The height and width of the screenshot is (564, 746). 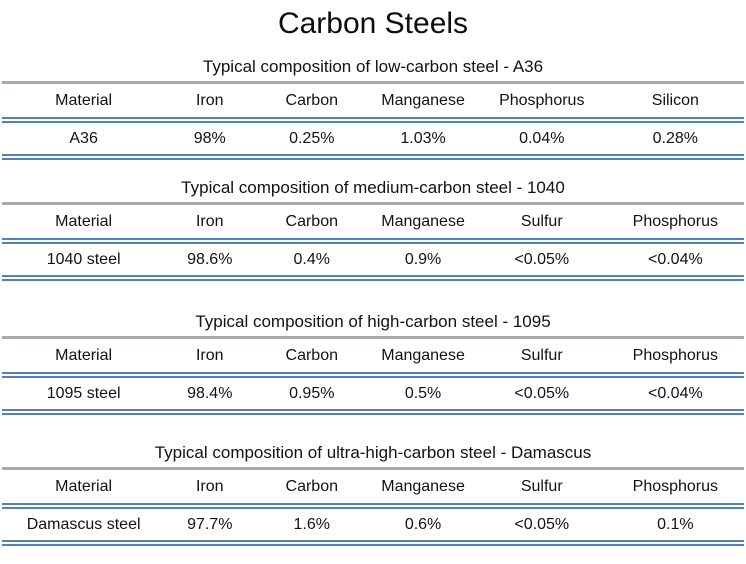 I want to click on table-cell: 0.1%, so click(x=675, y=526).